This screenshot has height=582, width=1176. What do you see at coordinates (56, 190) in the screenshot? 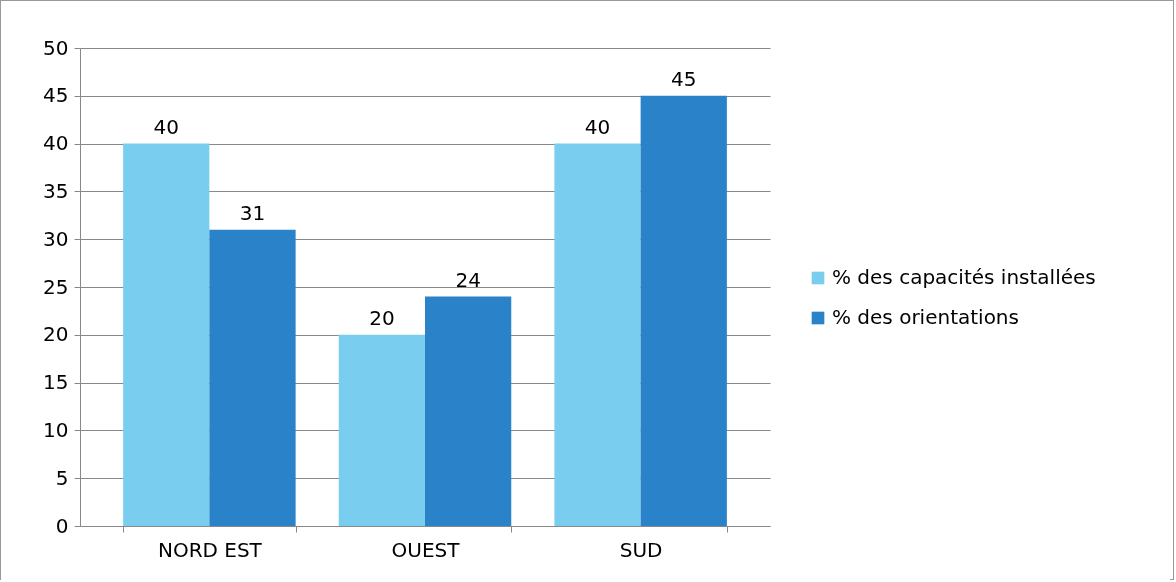
I see `y-tick-label: 35` at bounding box center [56, 190].